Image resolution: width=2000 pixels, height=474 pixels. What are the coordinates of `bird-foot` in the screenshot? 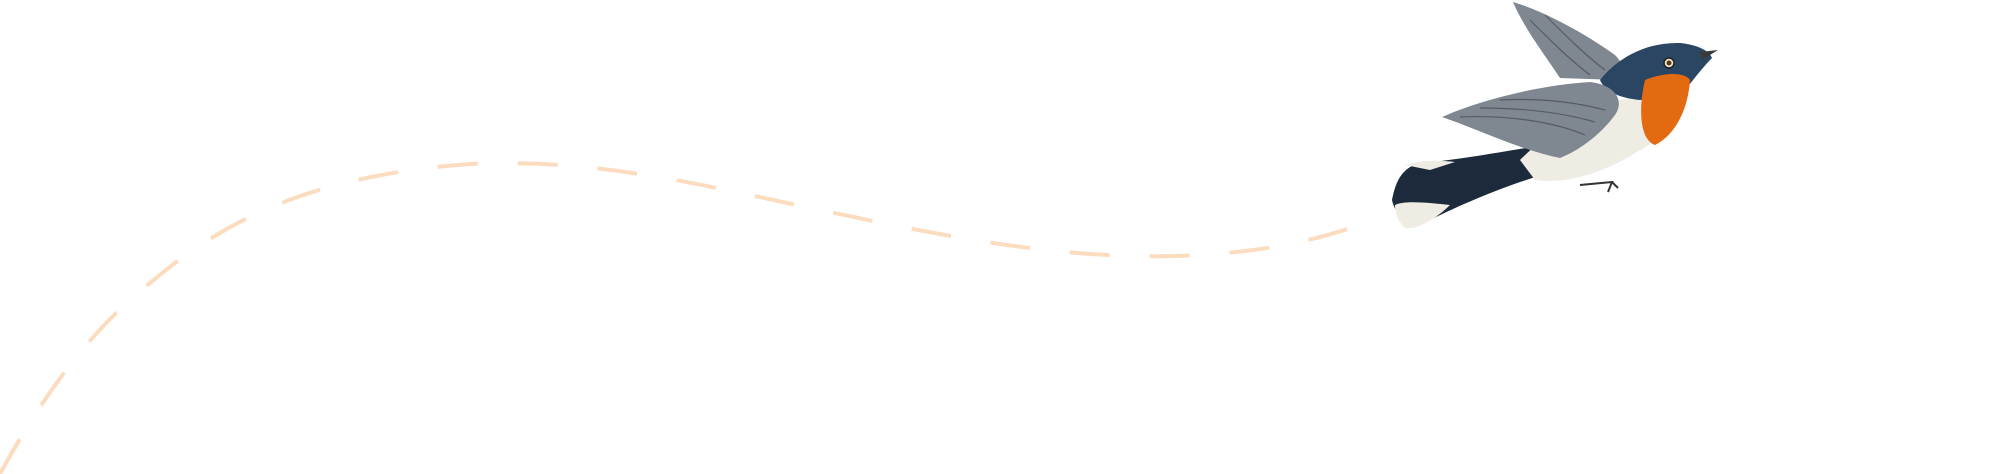 It's located at (1599, 186).